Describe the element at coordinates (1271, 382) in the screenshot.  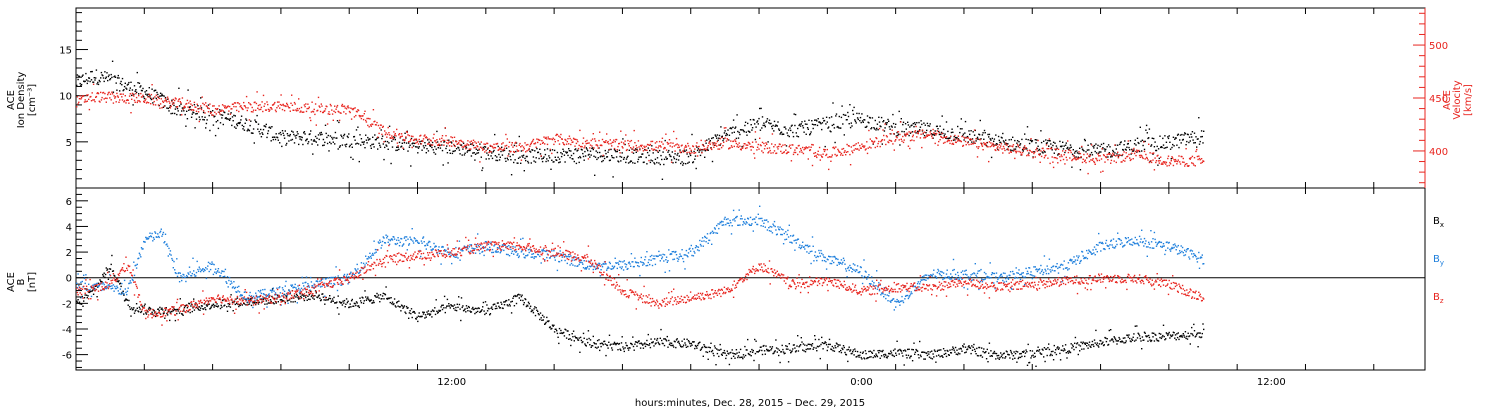
I see `x-tick-label: 12:00` at that location.